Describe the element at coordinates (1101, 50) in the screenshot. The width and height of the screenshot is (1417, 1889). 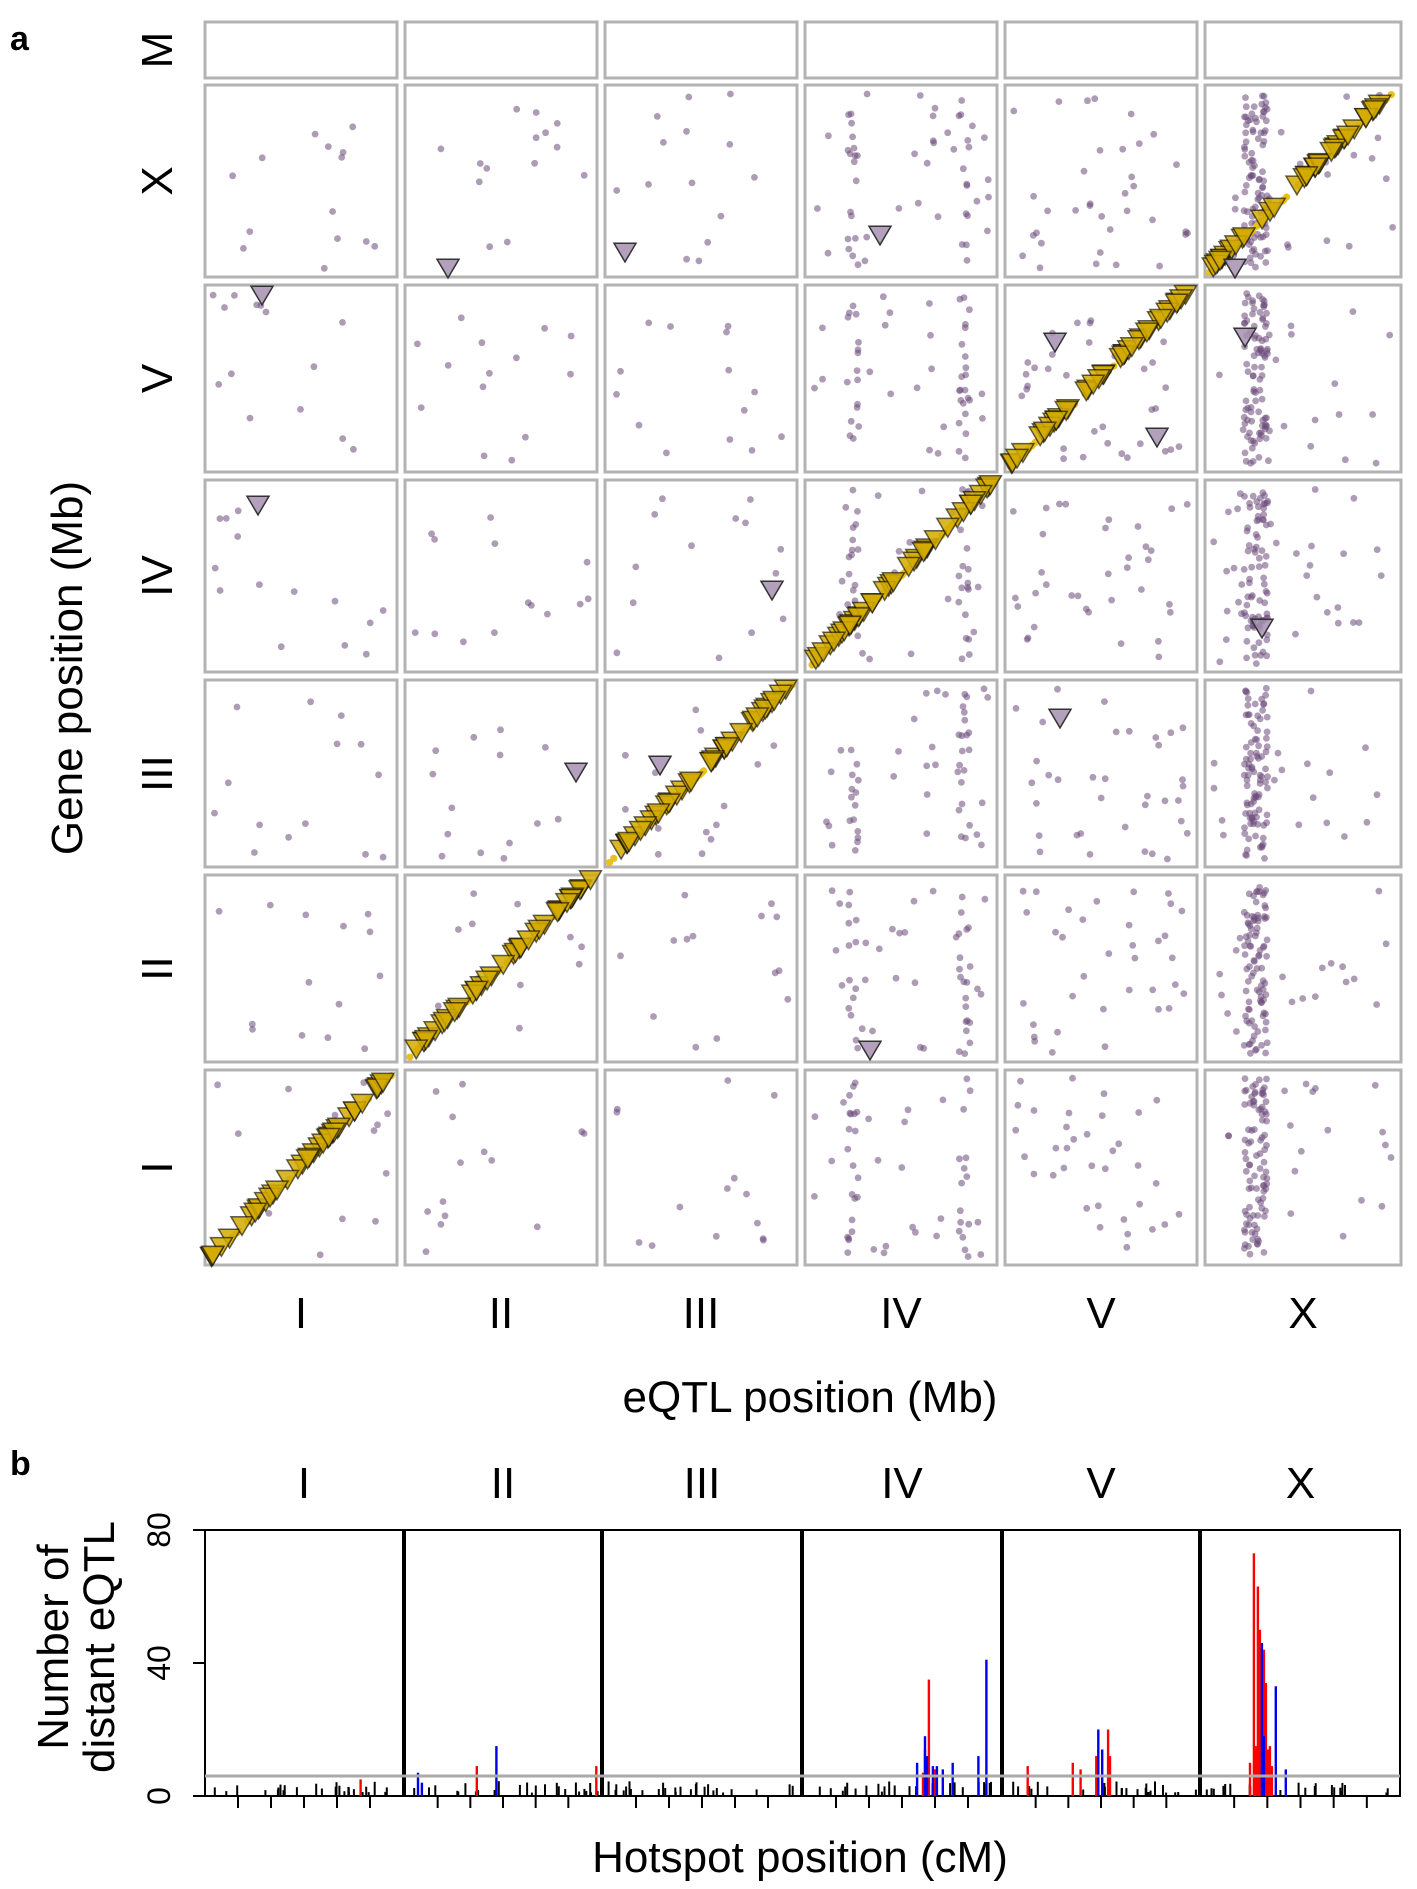
I see `facet-cell-M-V` at that location.